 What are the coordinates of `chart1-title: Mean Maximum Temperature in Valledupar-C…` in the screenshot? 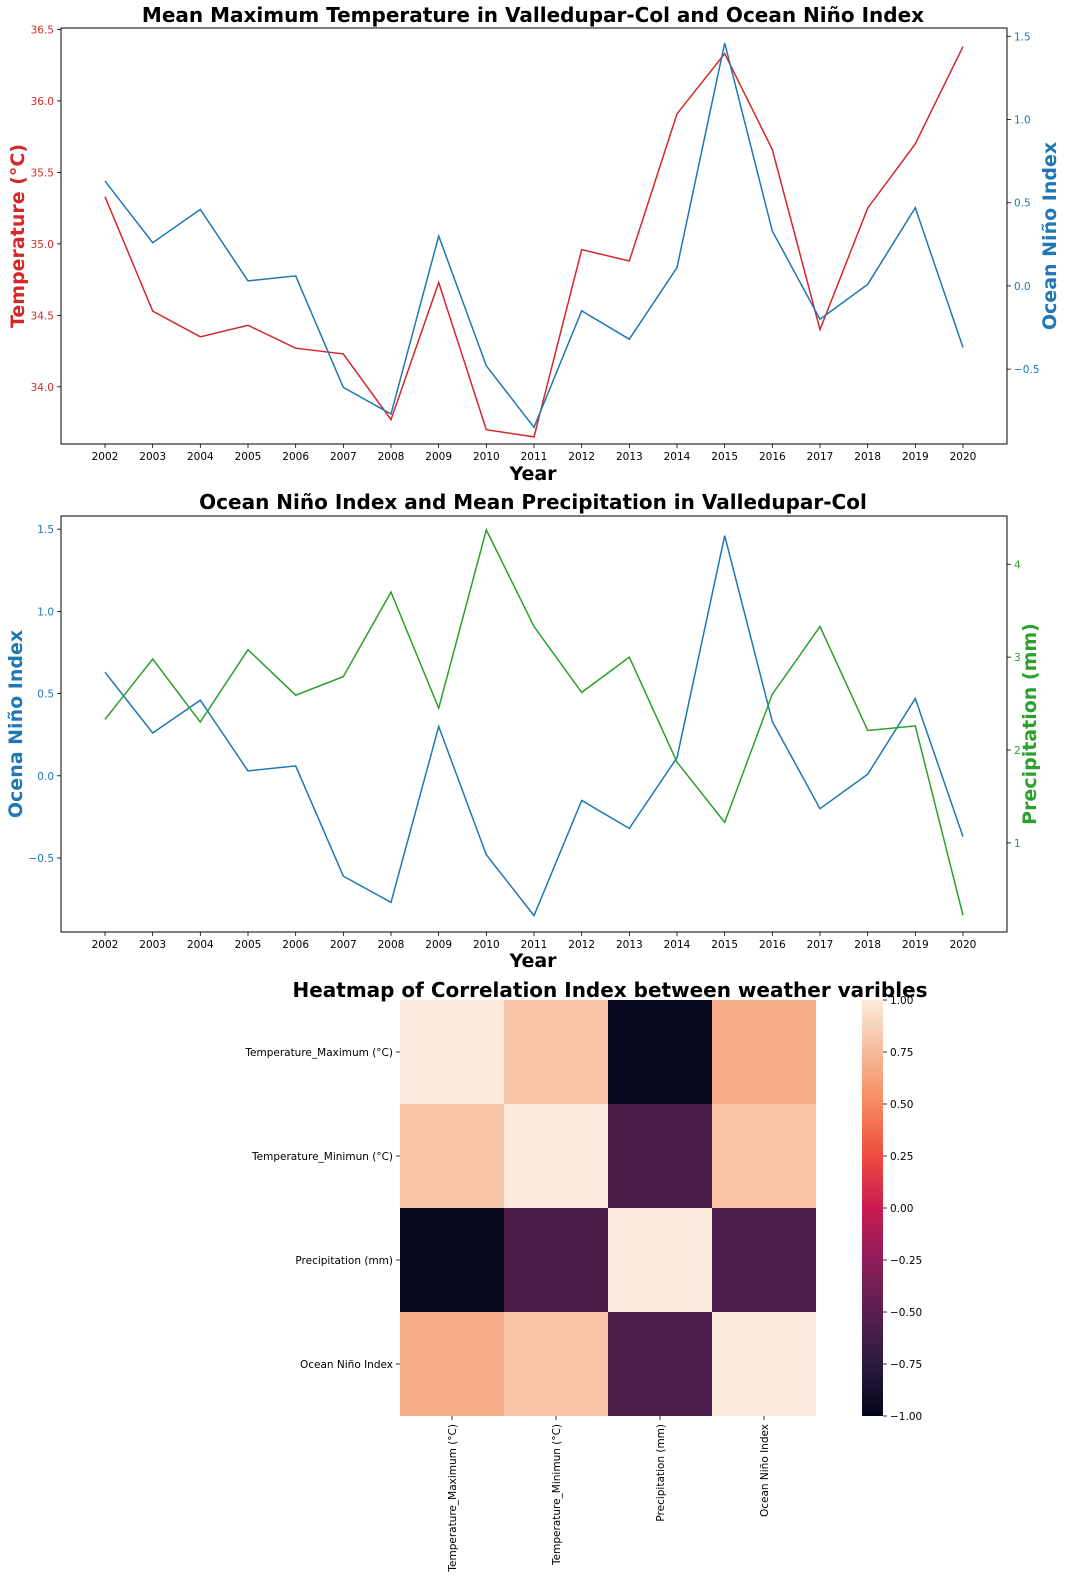 It's located at (533, 15).